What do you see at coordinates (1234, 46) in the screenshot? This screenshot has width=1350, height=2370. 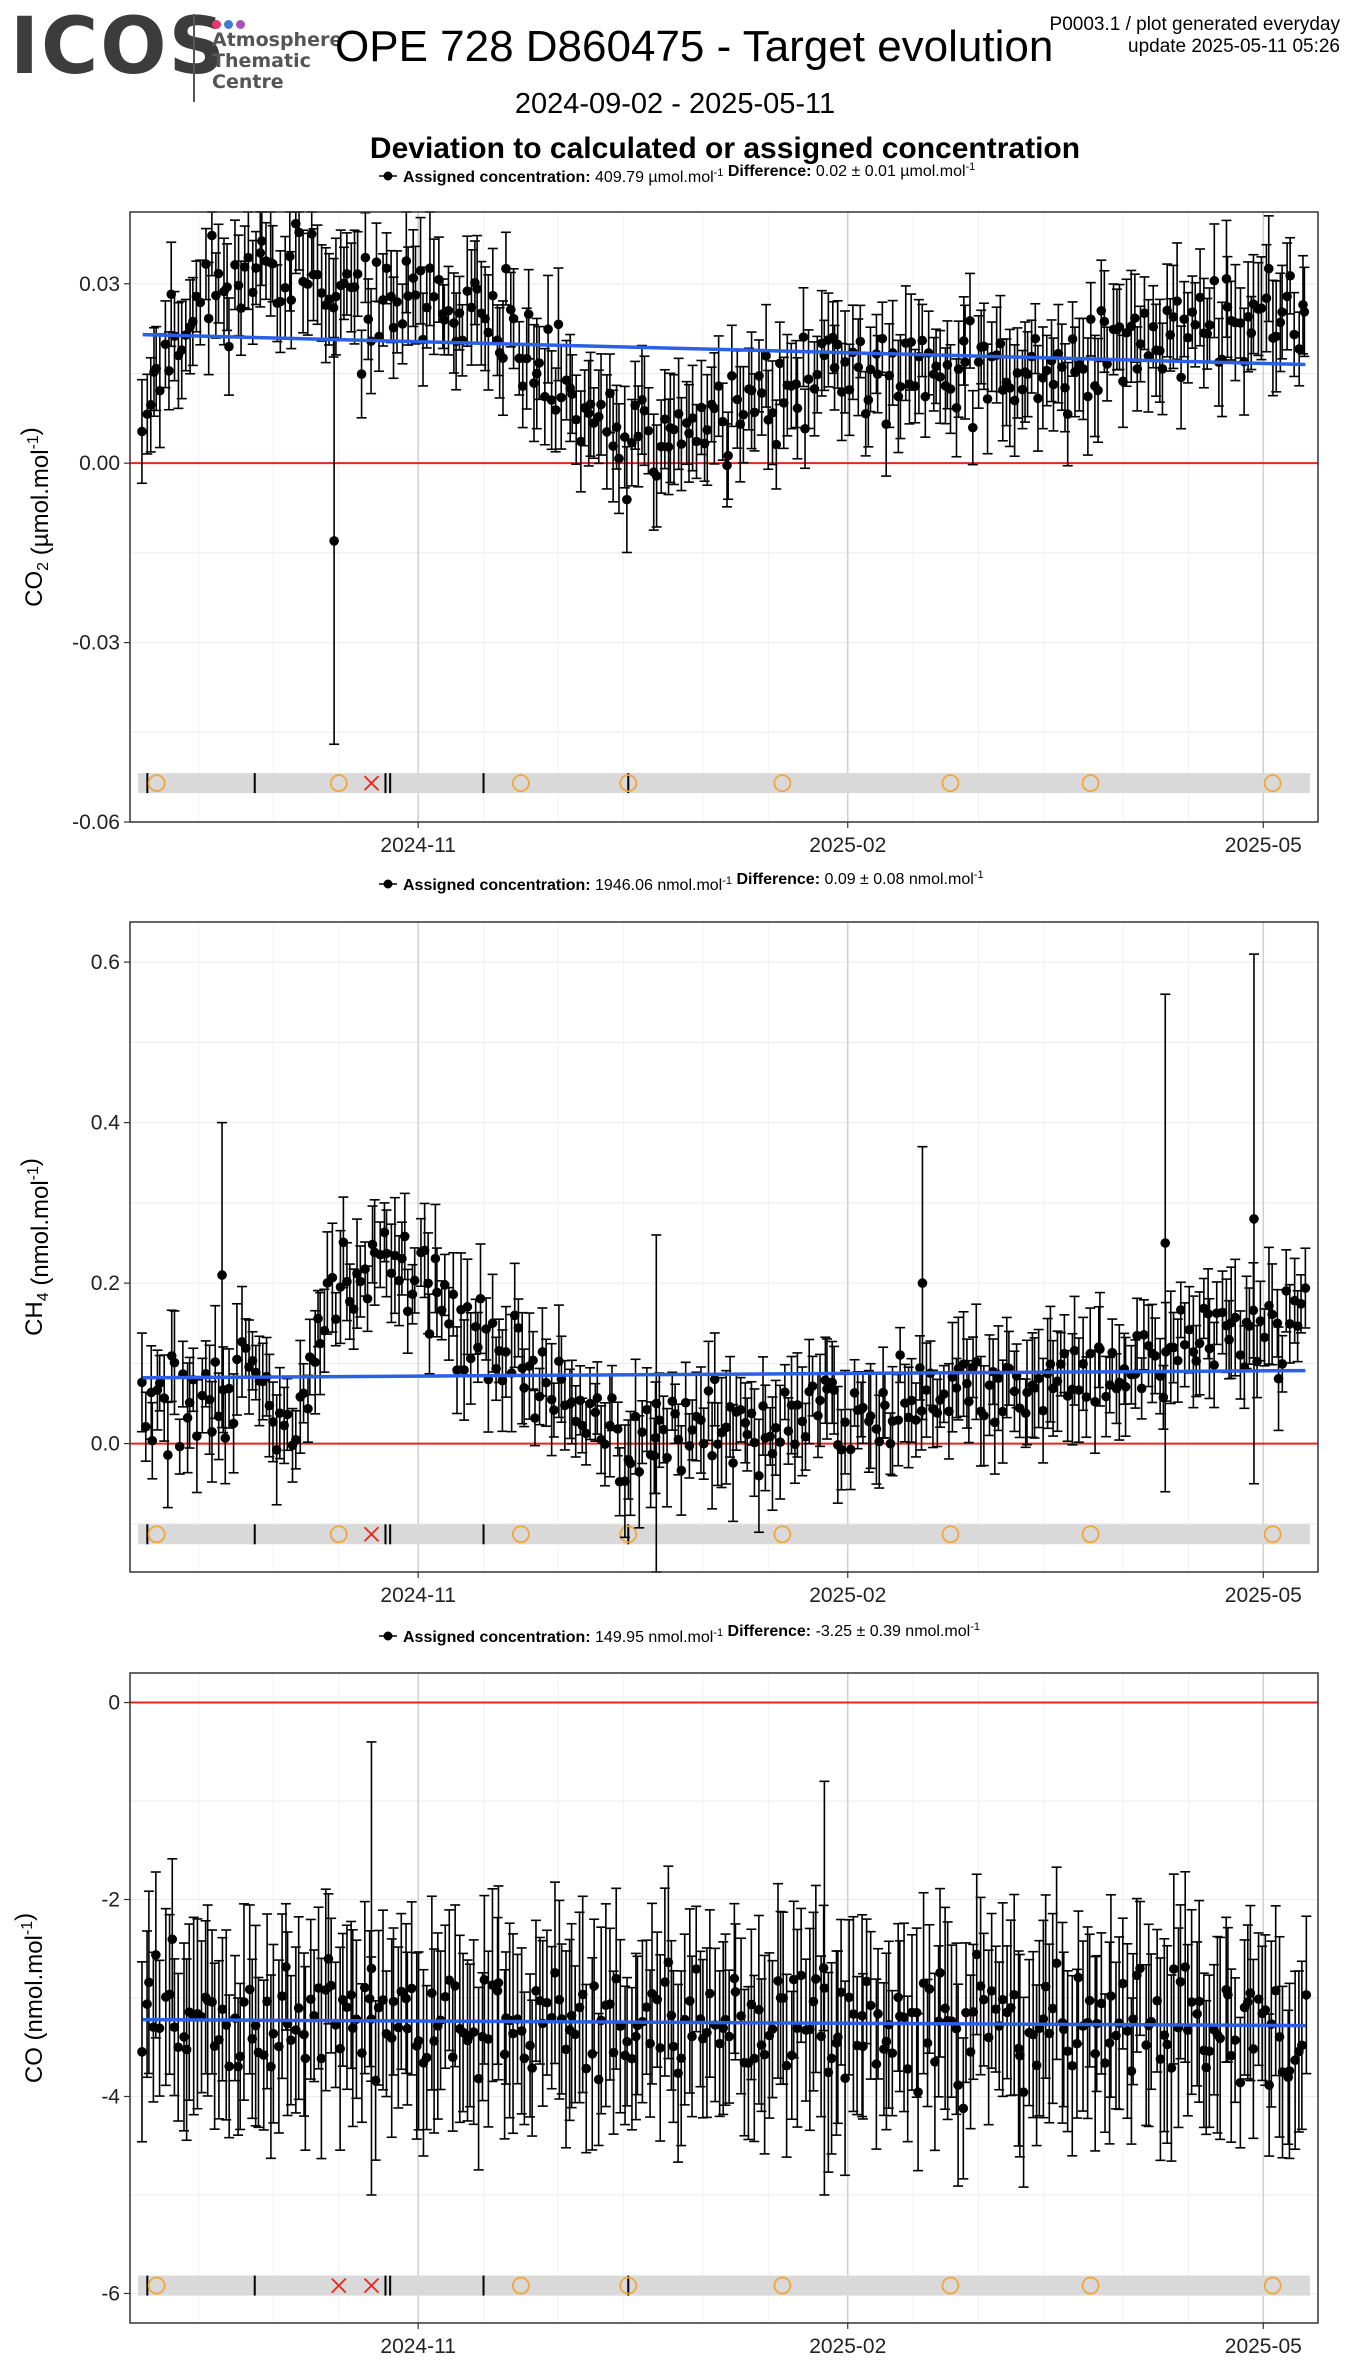 I see `update-line: update 2025-05-11 05:26` at bounding box center [1234, 46].